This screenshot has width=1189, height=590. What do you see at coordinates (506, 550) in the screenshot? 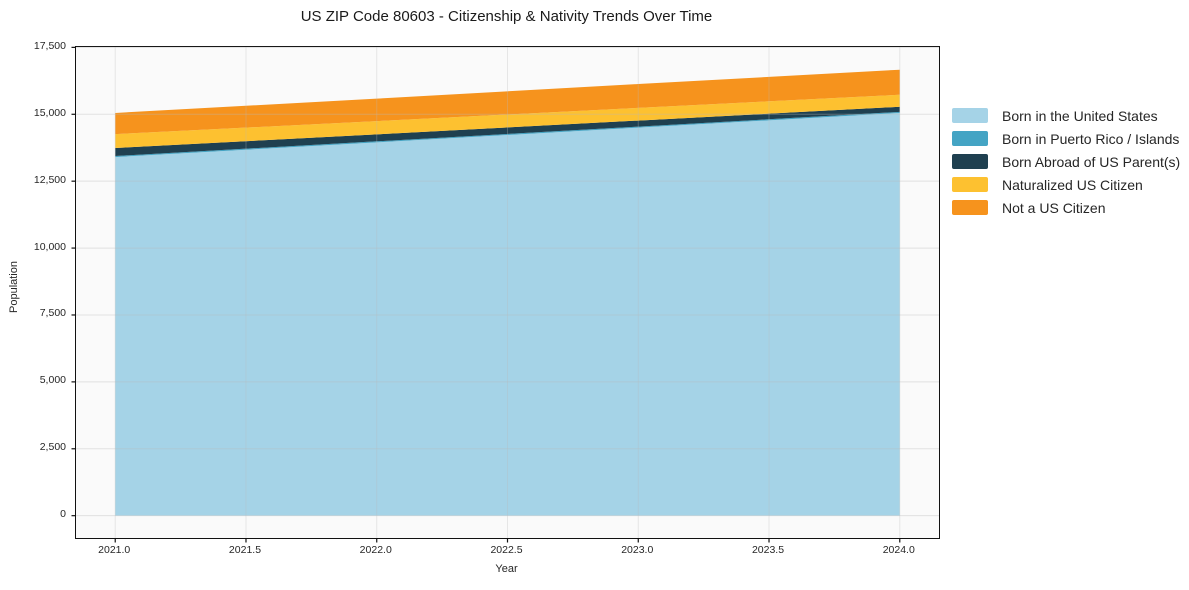
I see `x-tick-label: 2022.5` at bounding box center [506, 550].